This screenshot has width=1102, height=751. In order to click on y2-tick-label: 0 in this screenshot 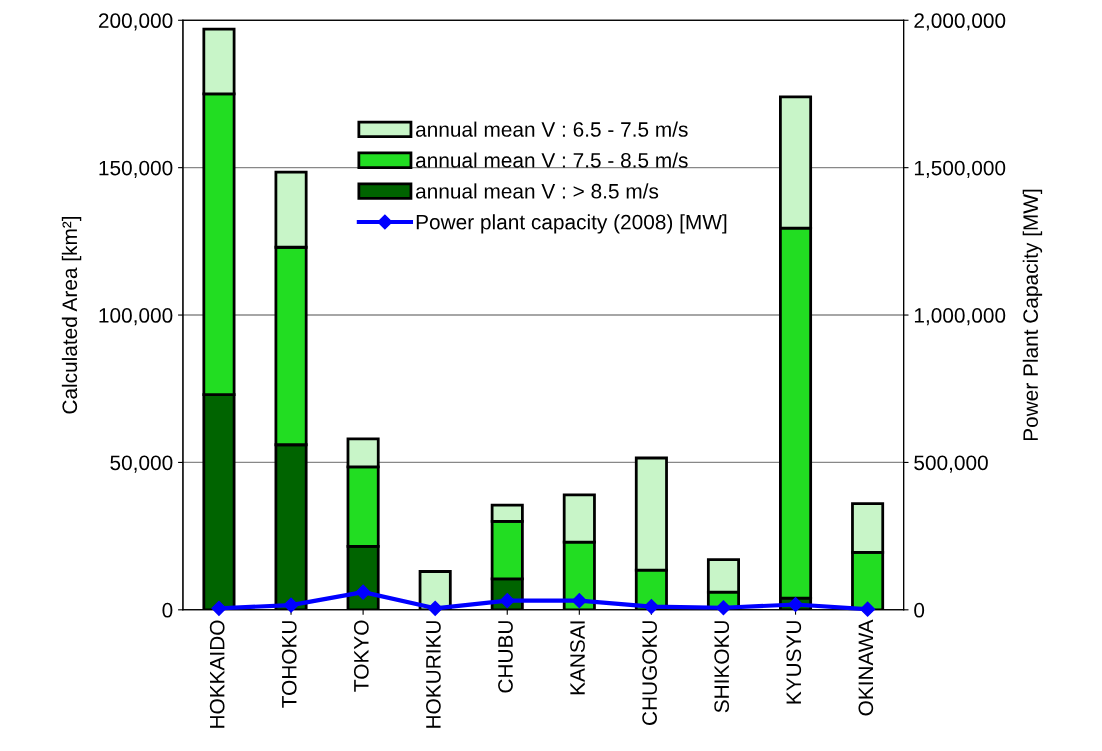, I will do `click(919, 610)`.